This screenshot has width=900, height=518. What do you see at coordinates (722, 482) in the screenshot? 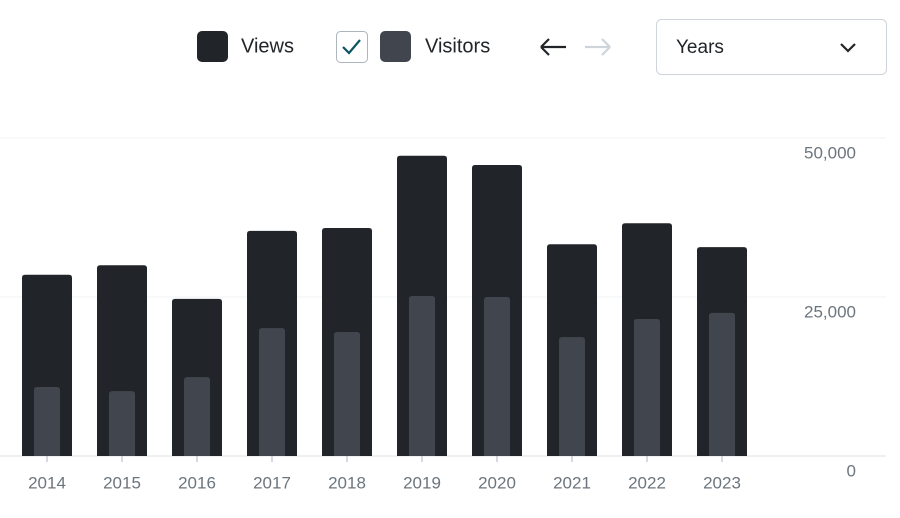
I see `x-tick-label: 2023` at bounding box center [722, 482].